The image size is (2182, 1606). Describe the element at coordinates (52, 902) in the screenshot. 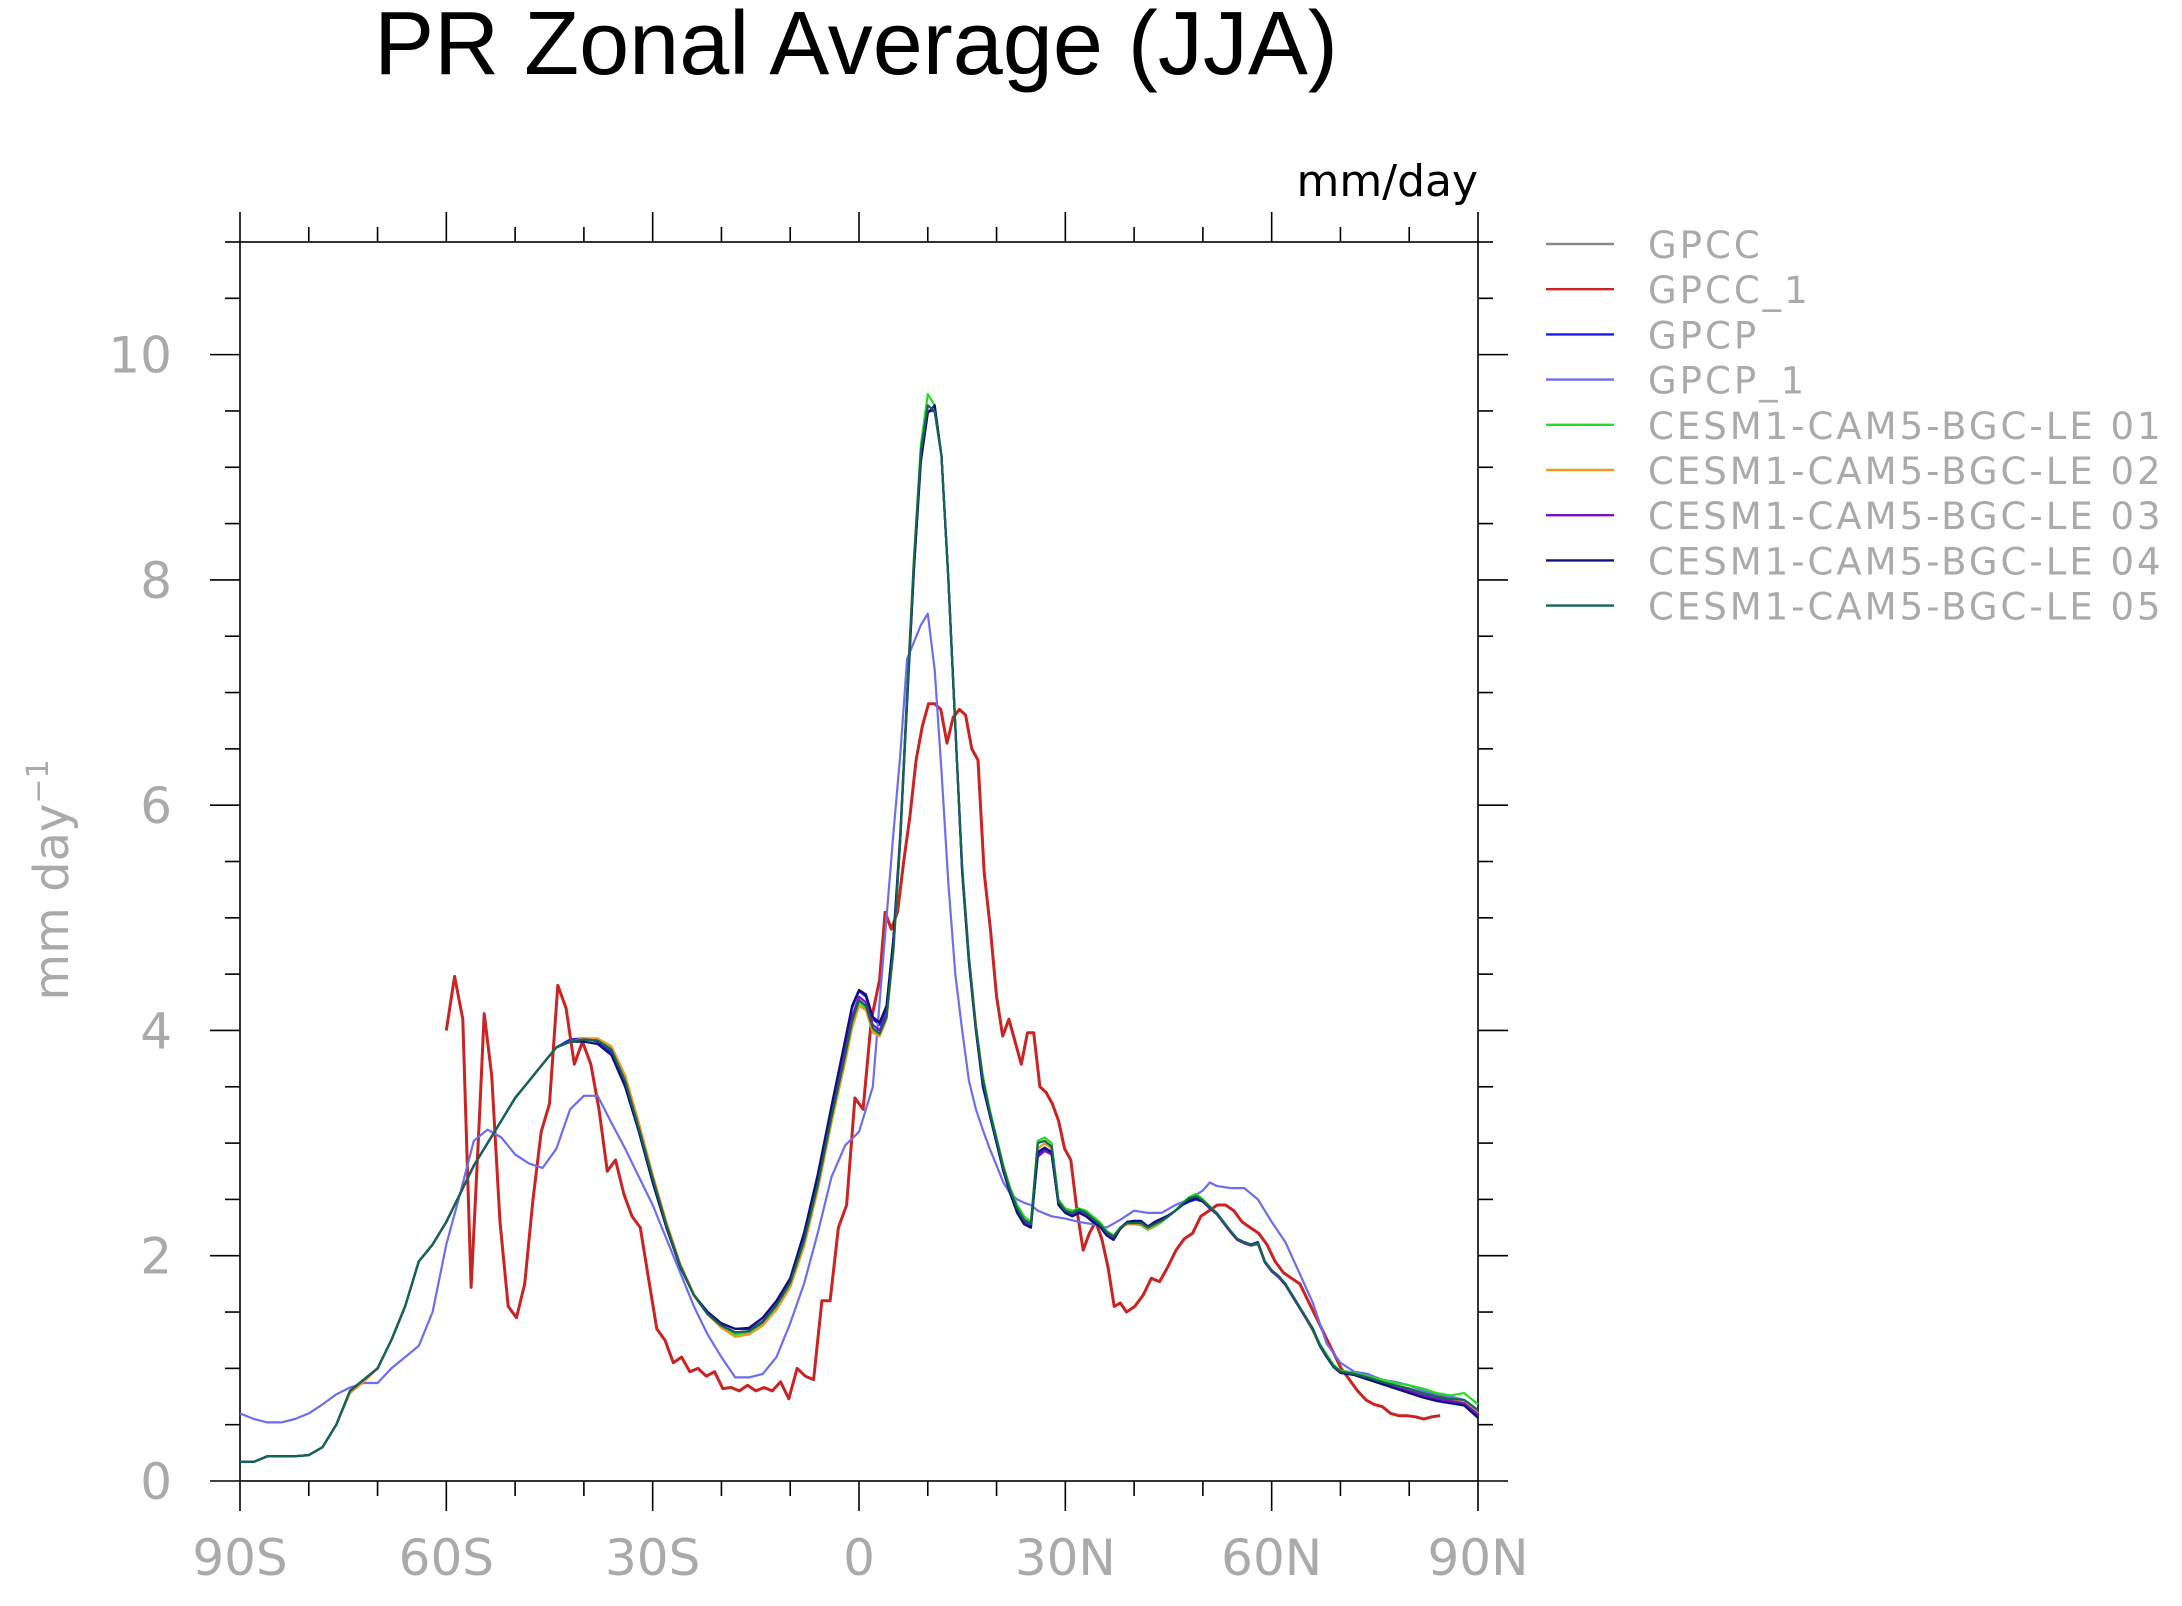

I see `y-axis-label-text: mm day` at that location.